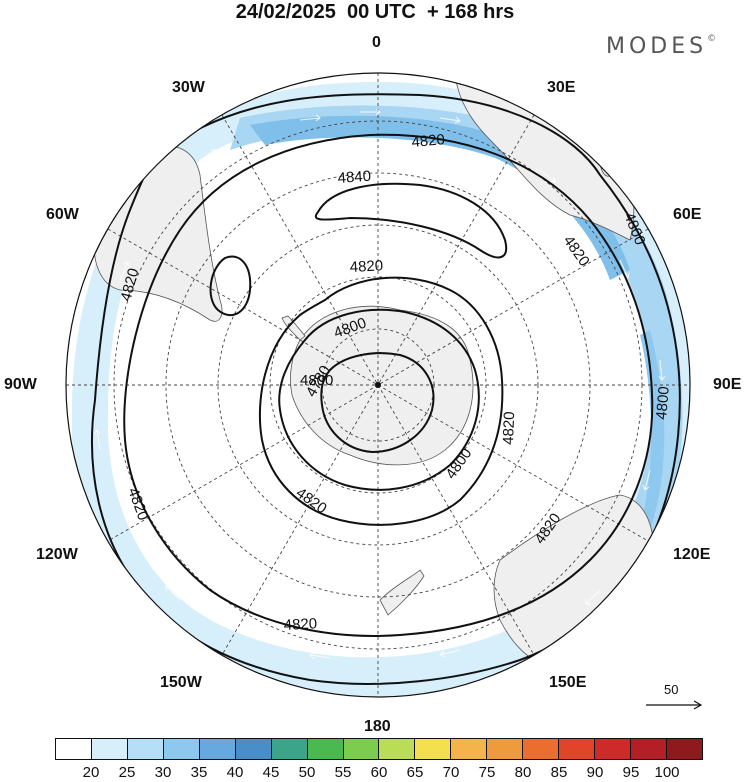  What do you see at coordinates (235, 772) in the screenshot?
I see `colorbar-tick-label: 40` at bounding box center [235, 772].